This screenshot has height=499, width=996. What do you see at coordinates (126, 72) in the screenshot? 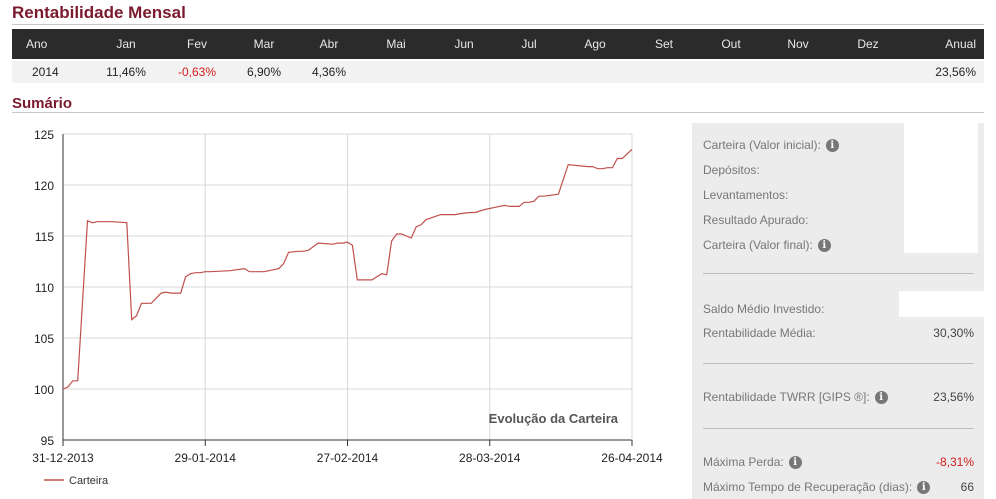
I see `month-value: 11,46%` at bounding box center [126, 72].